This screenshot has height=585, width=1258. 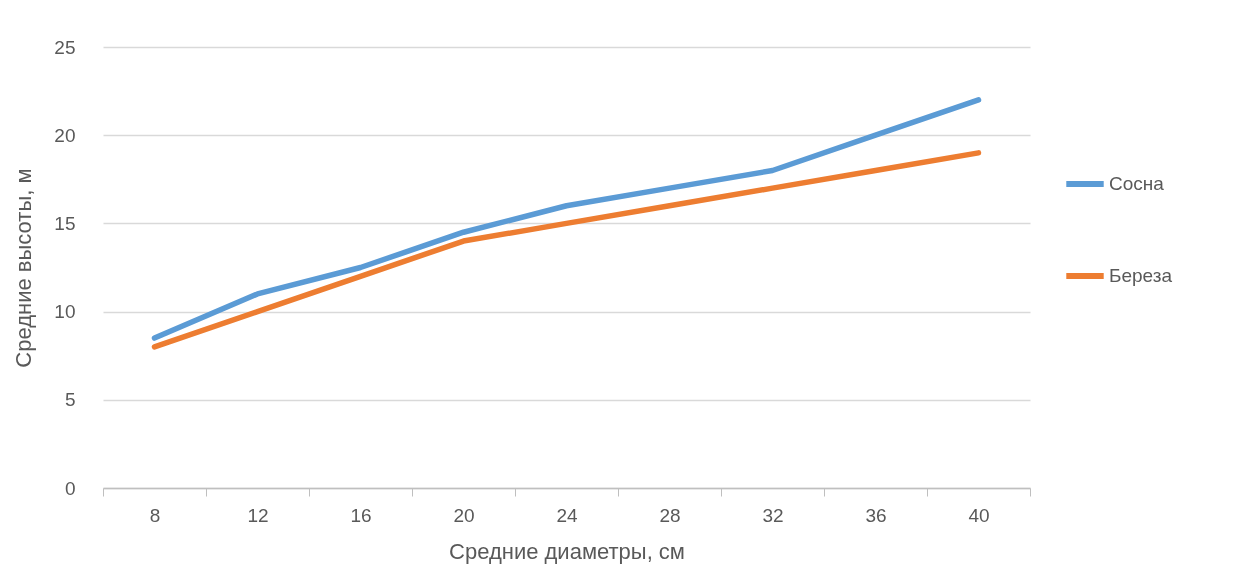 I want to click on x-tick-label: 28, so click(x=670, y=515).